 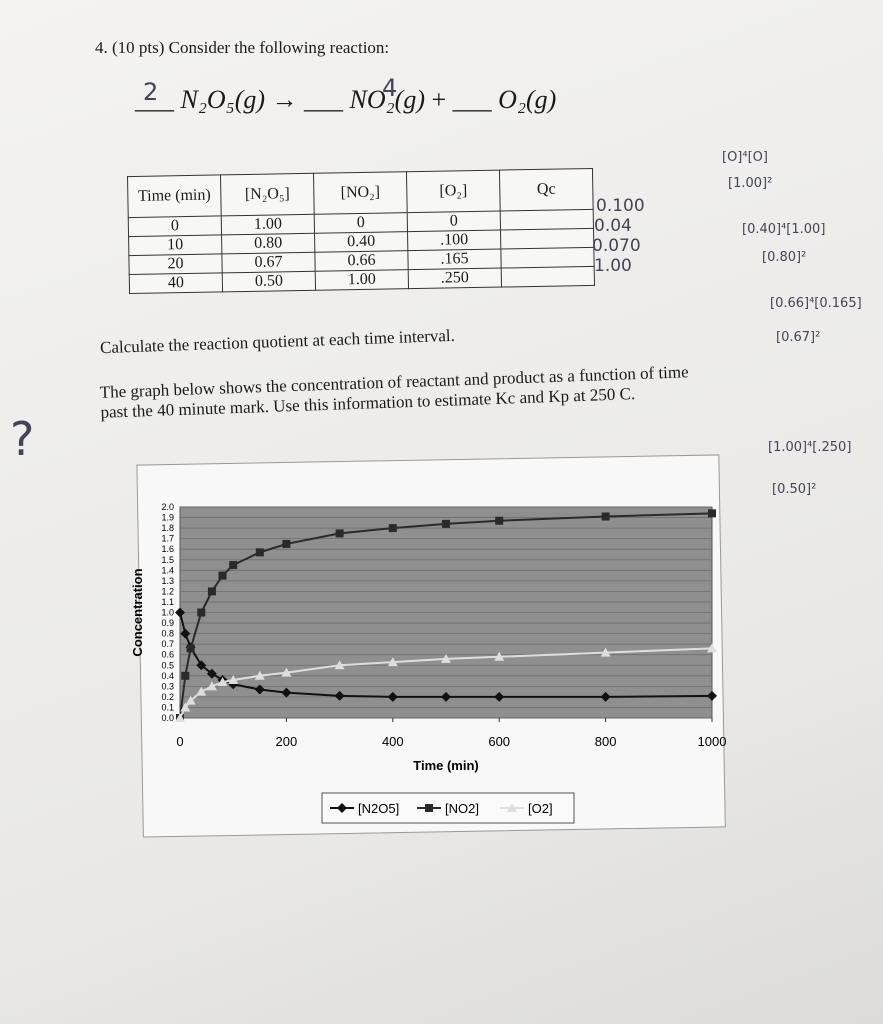 What do you see at coordinates (745, 157) in the screenshot?
I see `handwritten-work: [O]⁴[O]` at bounding box center [745, 157].